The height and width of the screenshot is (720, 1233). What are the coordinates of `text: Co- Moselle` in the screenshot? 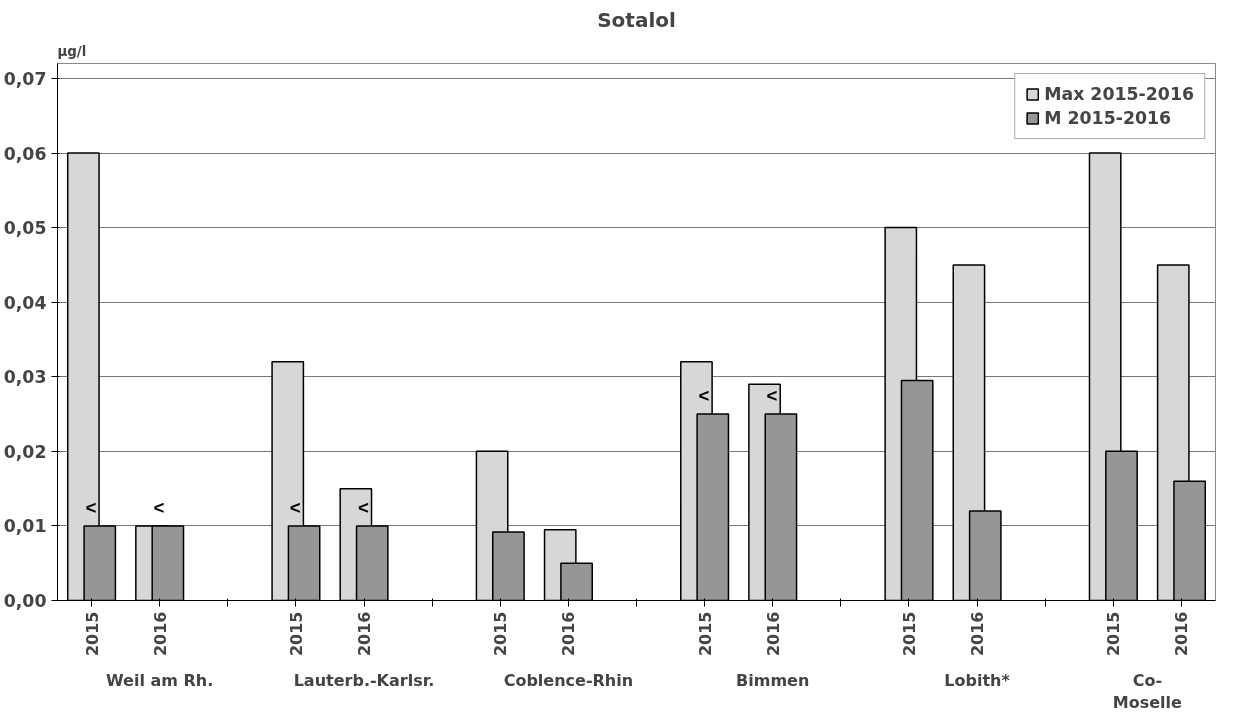 It's located at (1147, 691).